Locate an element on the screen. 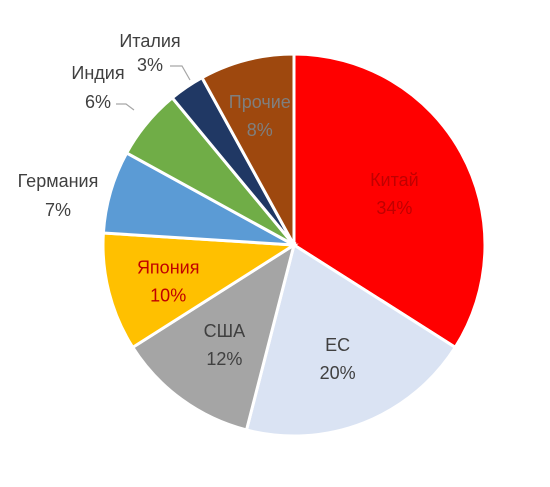  slice-label-name: ЕС is located at coordinates (337, 345).